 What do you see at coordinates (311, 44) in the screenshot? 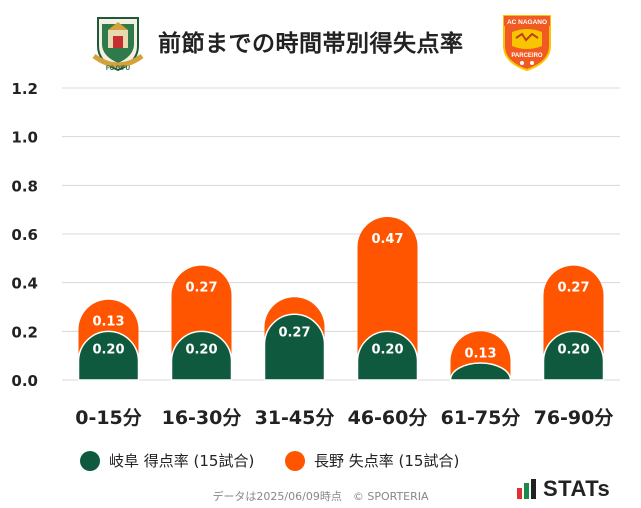
I see `chart-title: 前節までの時間帯別得失点率` at bounding box center [311, 44].